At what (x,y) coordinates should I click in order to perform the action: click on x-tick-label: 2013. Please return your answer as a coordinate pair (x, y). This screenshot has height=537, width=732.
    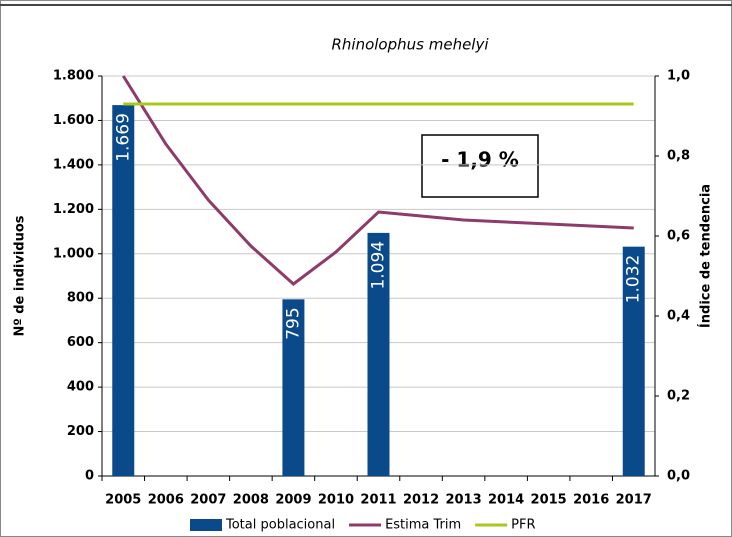
    Looking at the image, I should click on (463, 500).